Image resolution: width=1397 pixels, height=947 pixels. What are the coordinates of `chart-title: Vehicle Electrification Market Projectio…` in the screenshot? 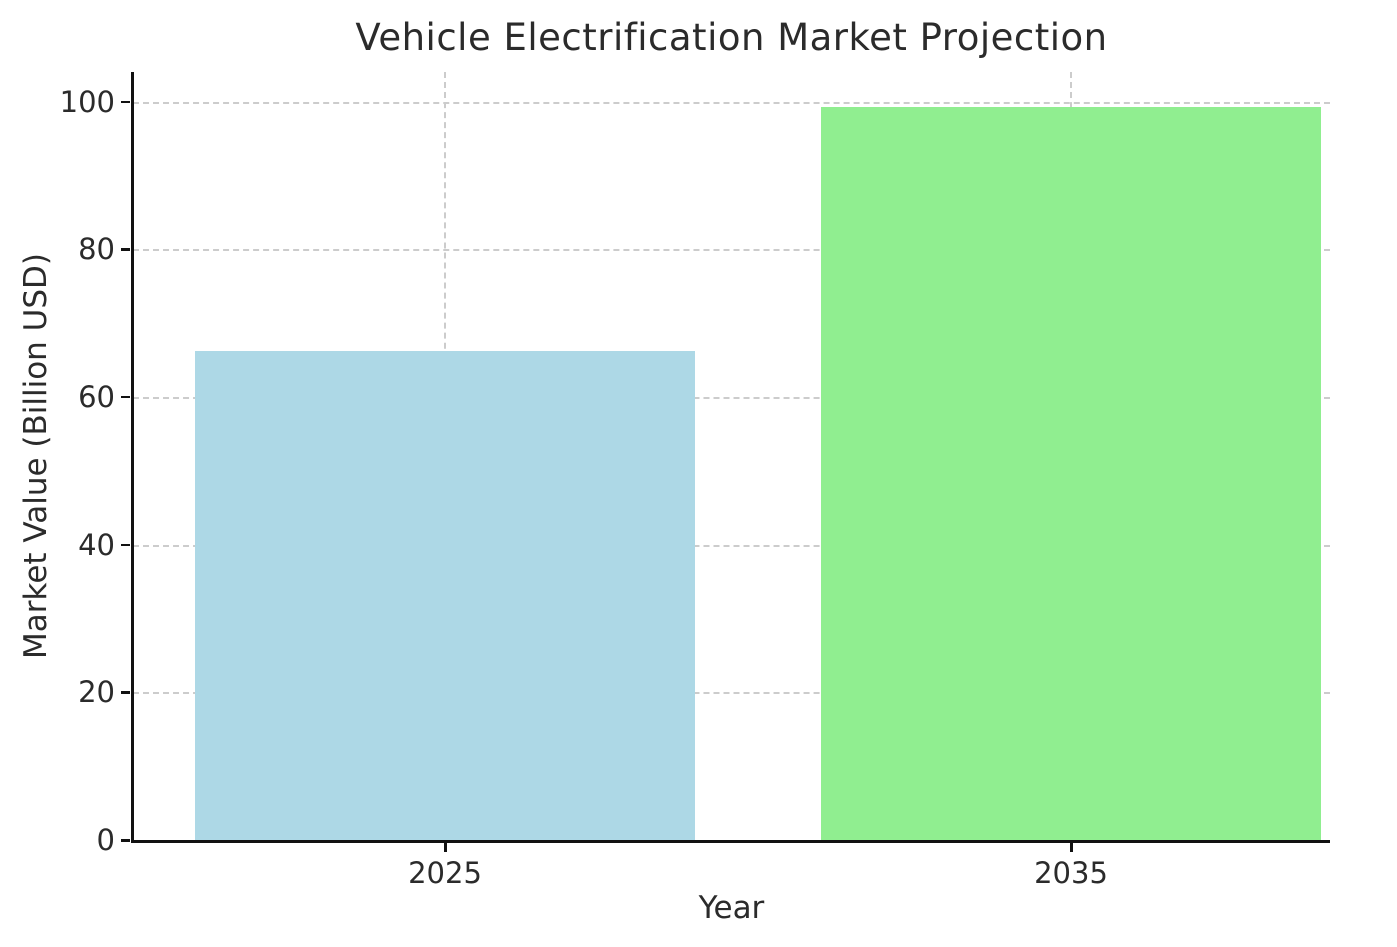 It's located at (731, 37).